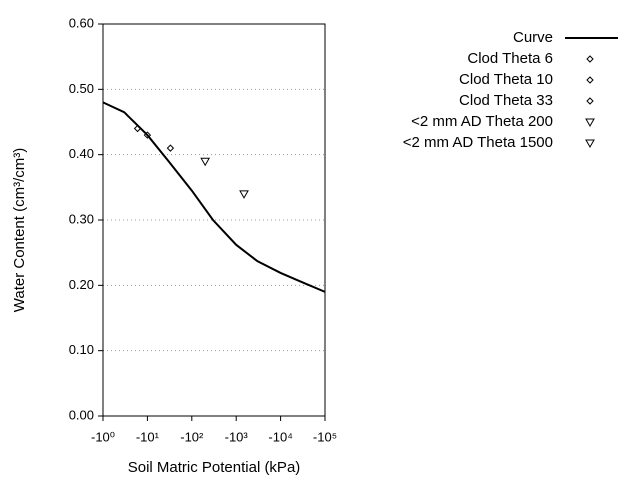 This screenshot has height=480, width=640. I want to click on x-tick-label: -10⁴, so click(280, 436).